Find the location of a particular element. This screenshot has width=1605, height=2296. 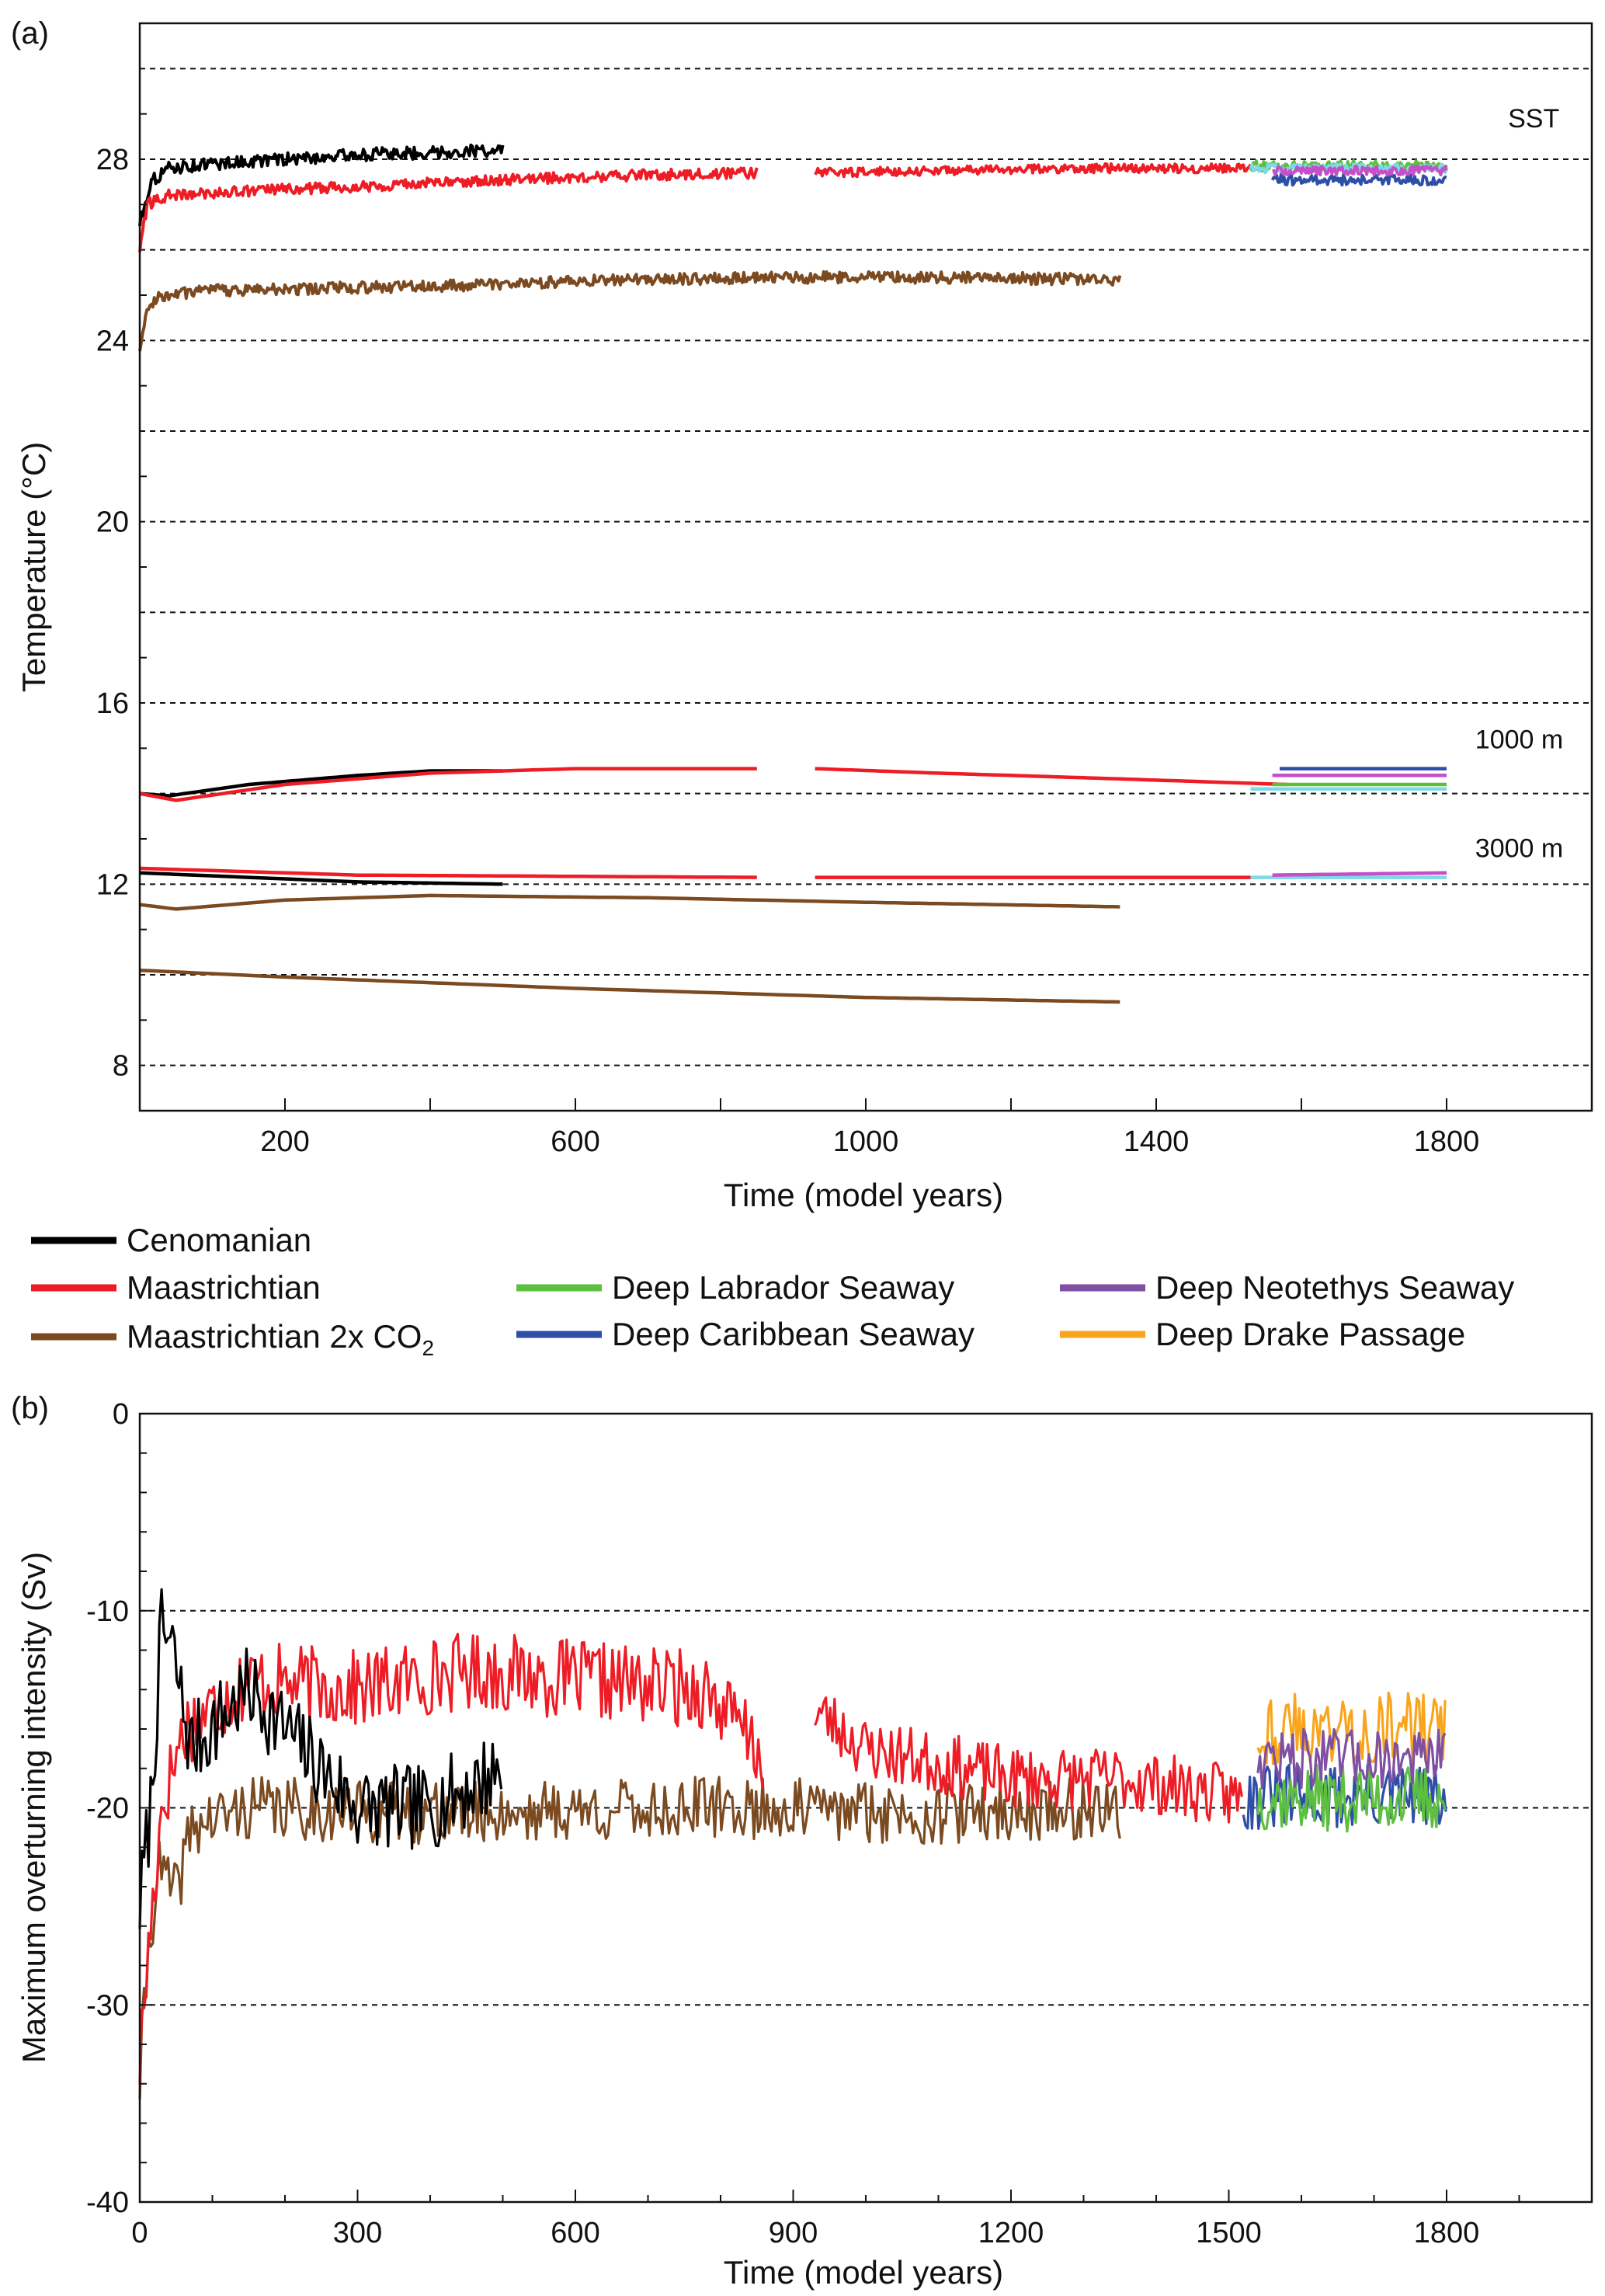

legend-label-maastrichtian: Maastrichtian is located at coordinates (224, 1287).